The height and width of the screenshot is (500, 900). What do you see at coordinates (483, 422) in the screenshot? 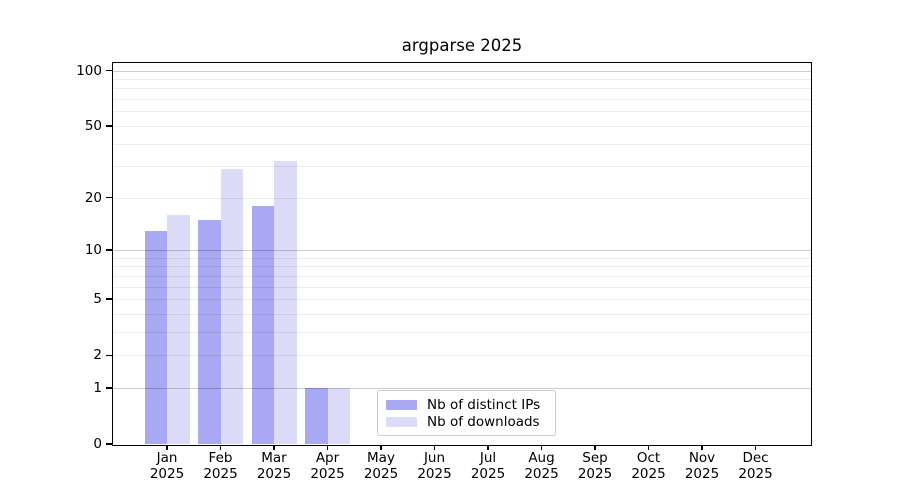
I see `legend-label-downloads: Nb of downloads` at bounding box center [483, 422].